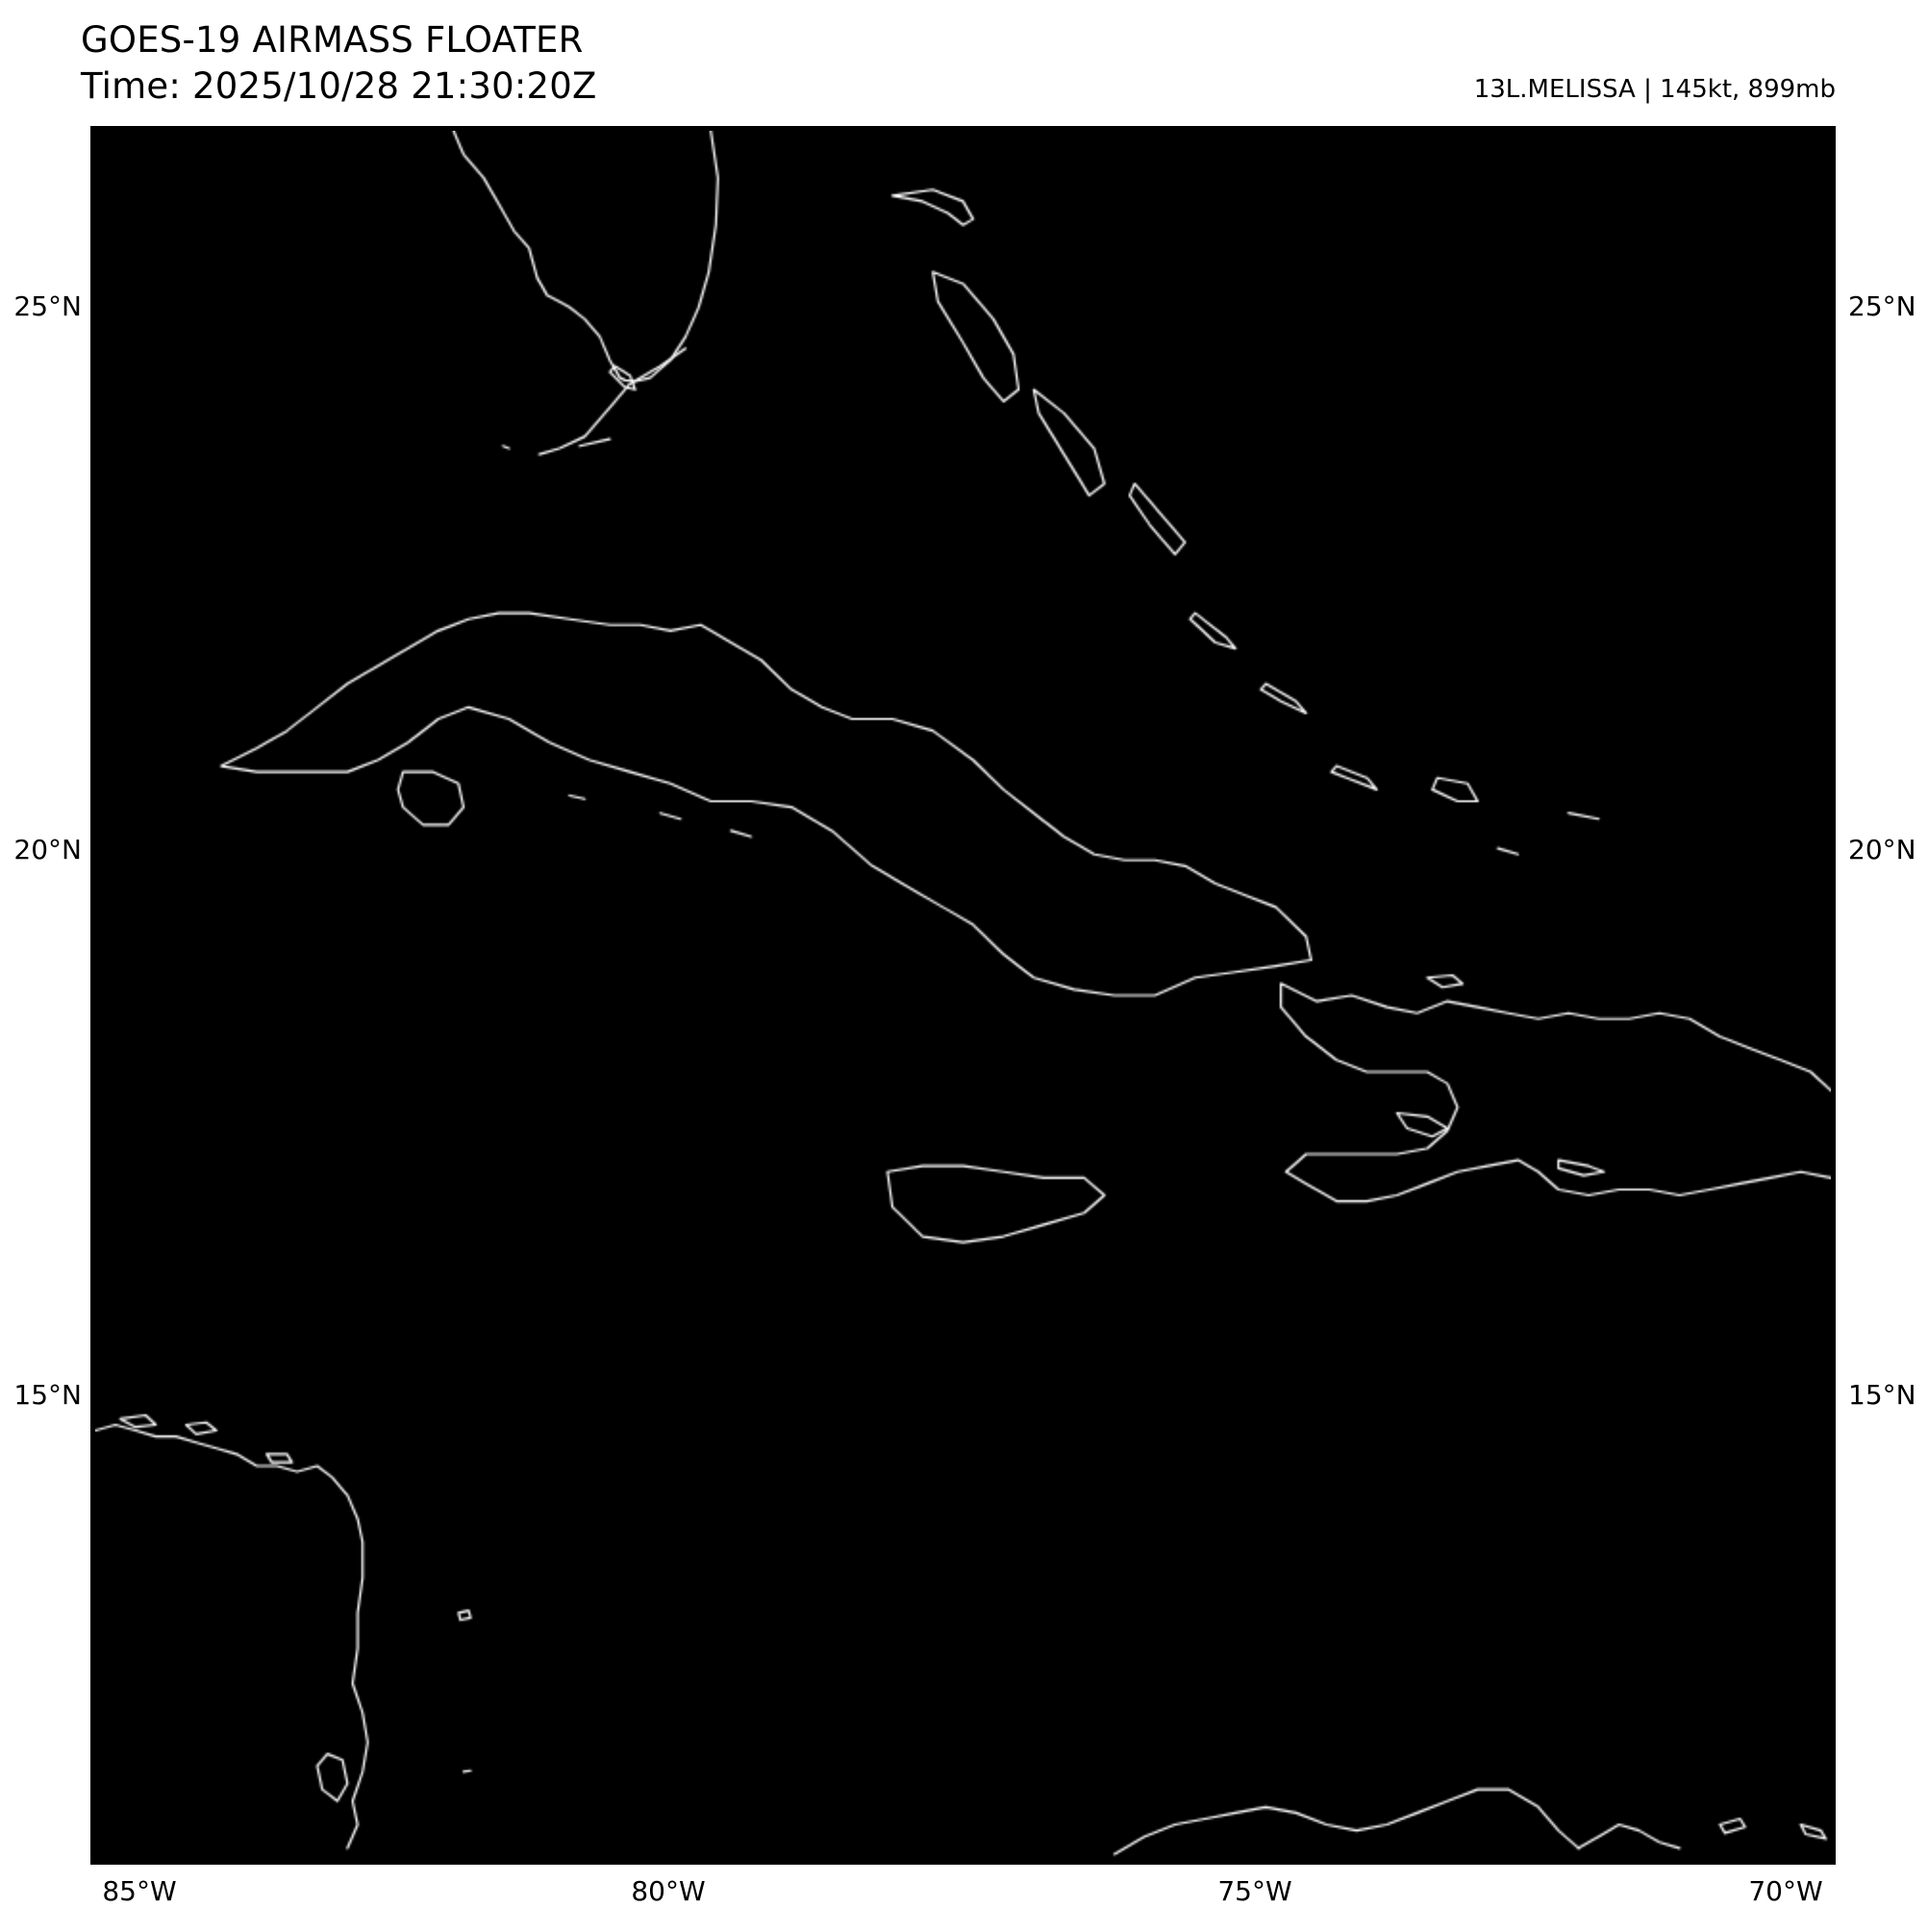 The width and height of the screenshot is (1928, 1932). What do you see at coordinates (1786, 1891) in the screenshot?
I see `lon-tick-70: 70°W` at bounding box center [1786, 1891].